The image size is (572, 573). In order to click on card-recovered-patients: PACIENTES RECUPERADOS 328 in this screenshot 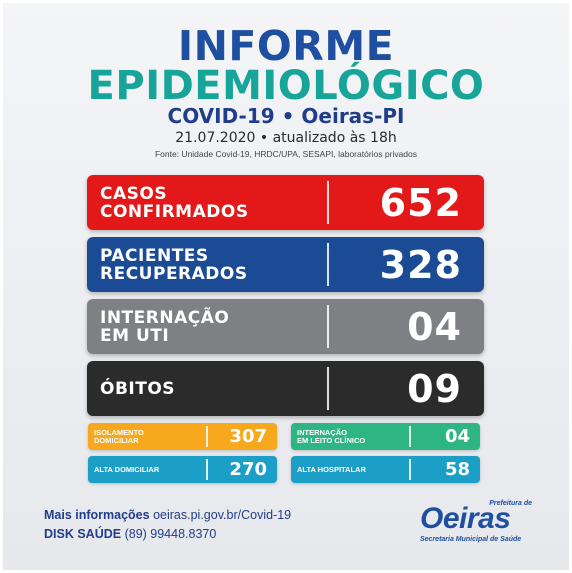, I will do `click(285, 264)`.